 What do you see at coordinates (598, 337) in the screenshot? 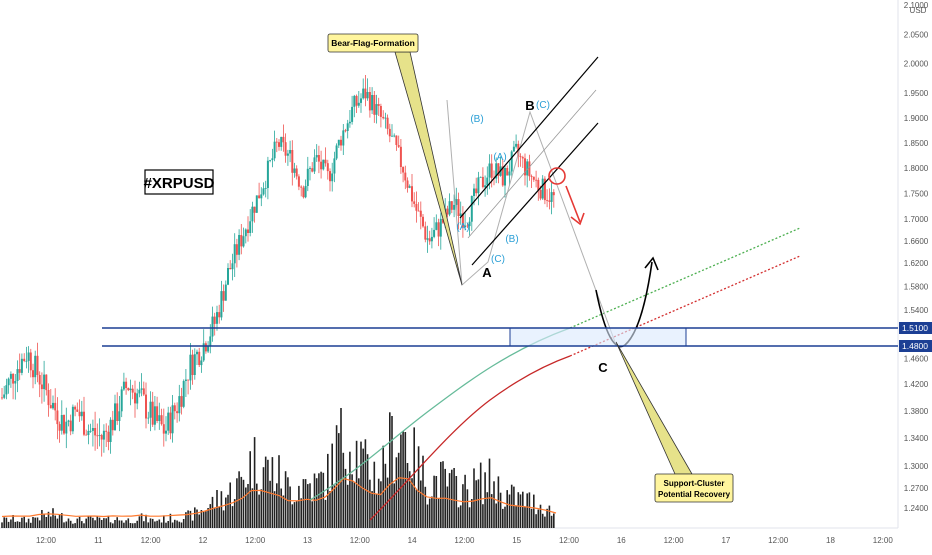
I see `support-zone` at bounding box center [598, 337].